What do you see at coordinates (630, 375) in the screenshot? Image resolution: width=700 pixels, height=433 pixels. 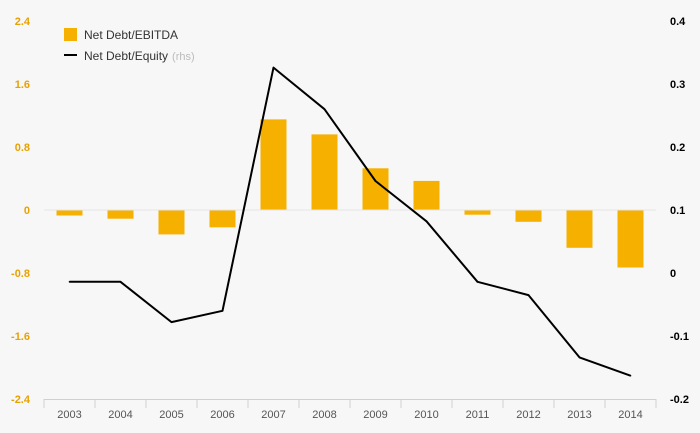 I see `line-point-2014` at bounding box center [630, 375].